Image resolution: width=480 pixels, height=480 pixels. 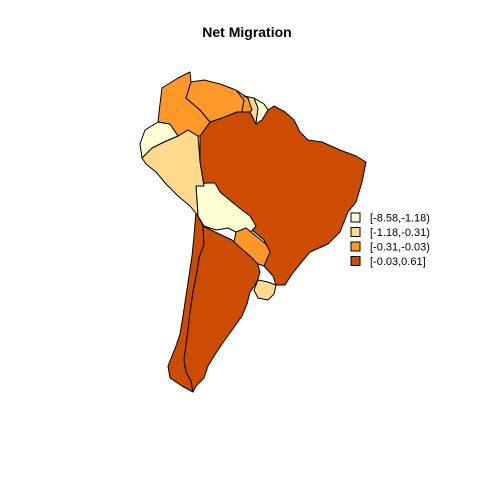 I want to click on country-uruguay, so click(x=265, y=290).